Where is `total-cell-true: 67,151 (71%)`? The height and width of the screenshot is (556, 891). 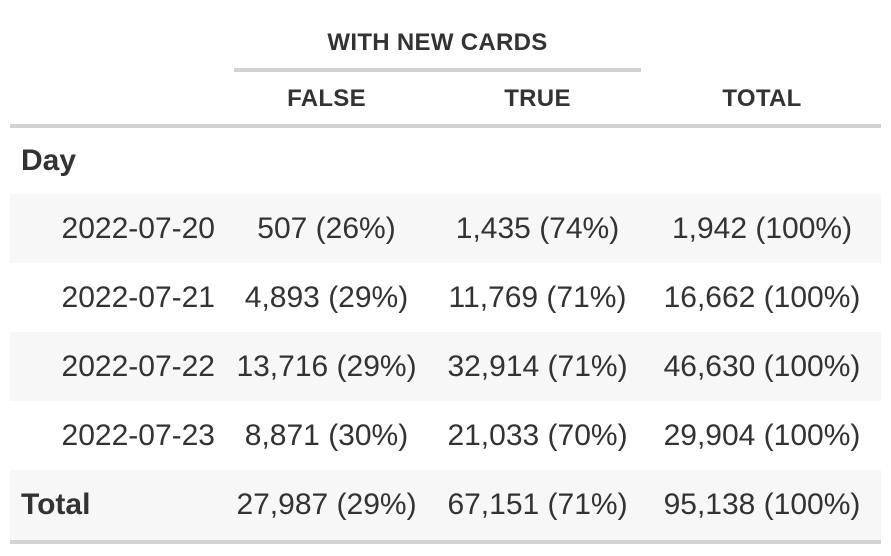
total-cell-true: 67,151 (71%) is located at coordinates (537, 507).